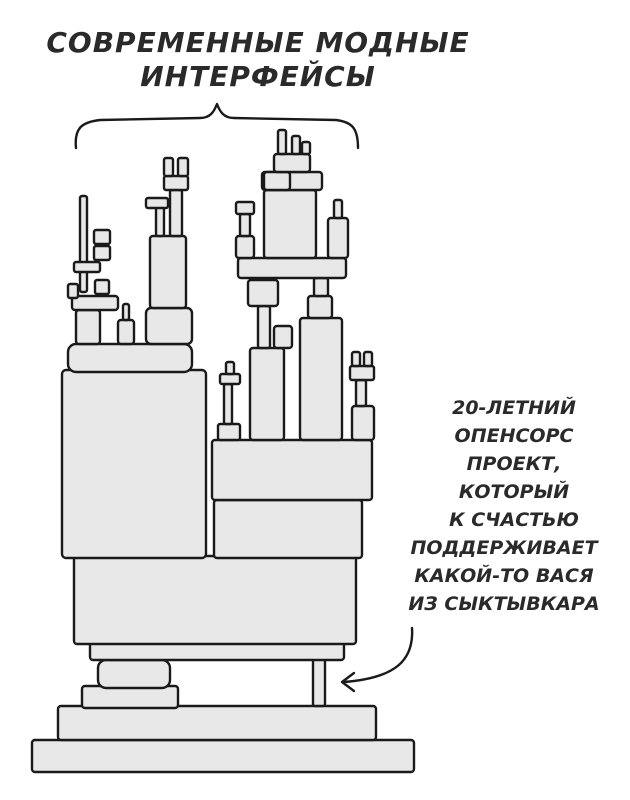 The image size is (630, 800). What do you see at coordinates (73, 291) in the screenshot?
I see `left-tower-peg` at bounding box center [73, 291].